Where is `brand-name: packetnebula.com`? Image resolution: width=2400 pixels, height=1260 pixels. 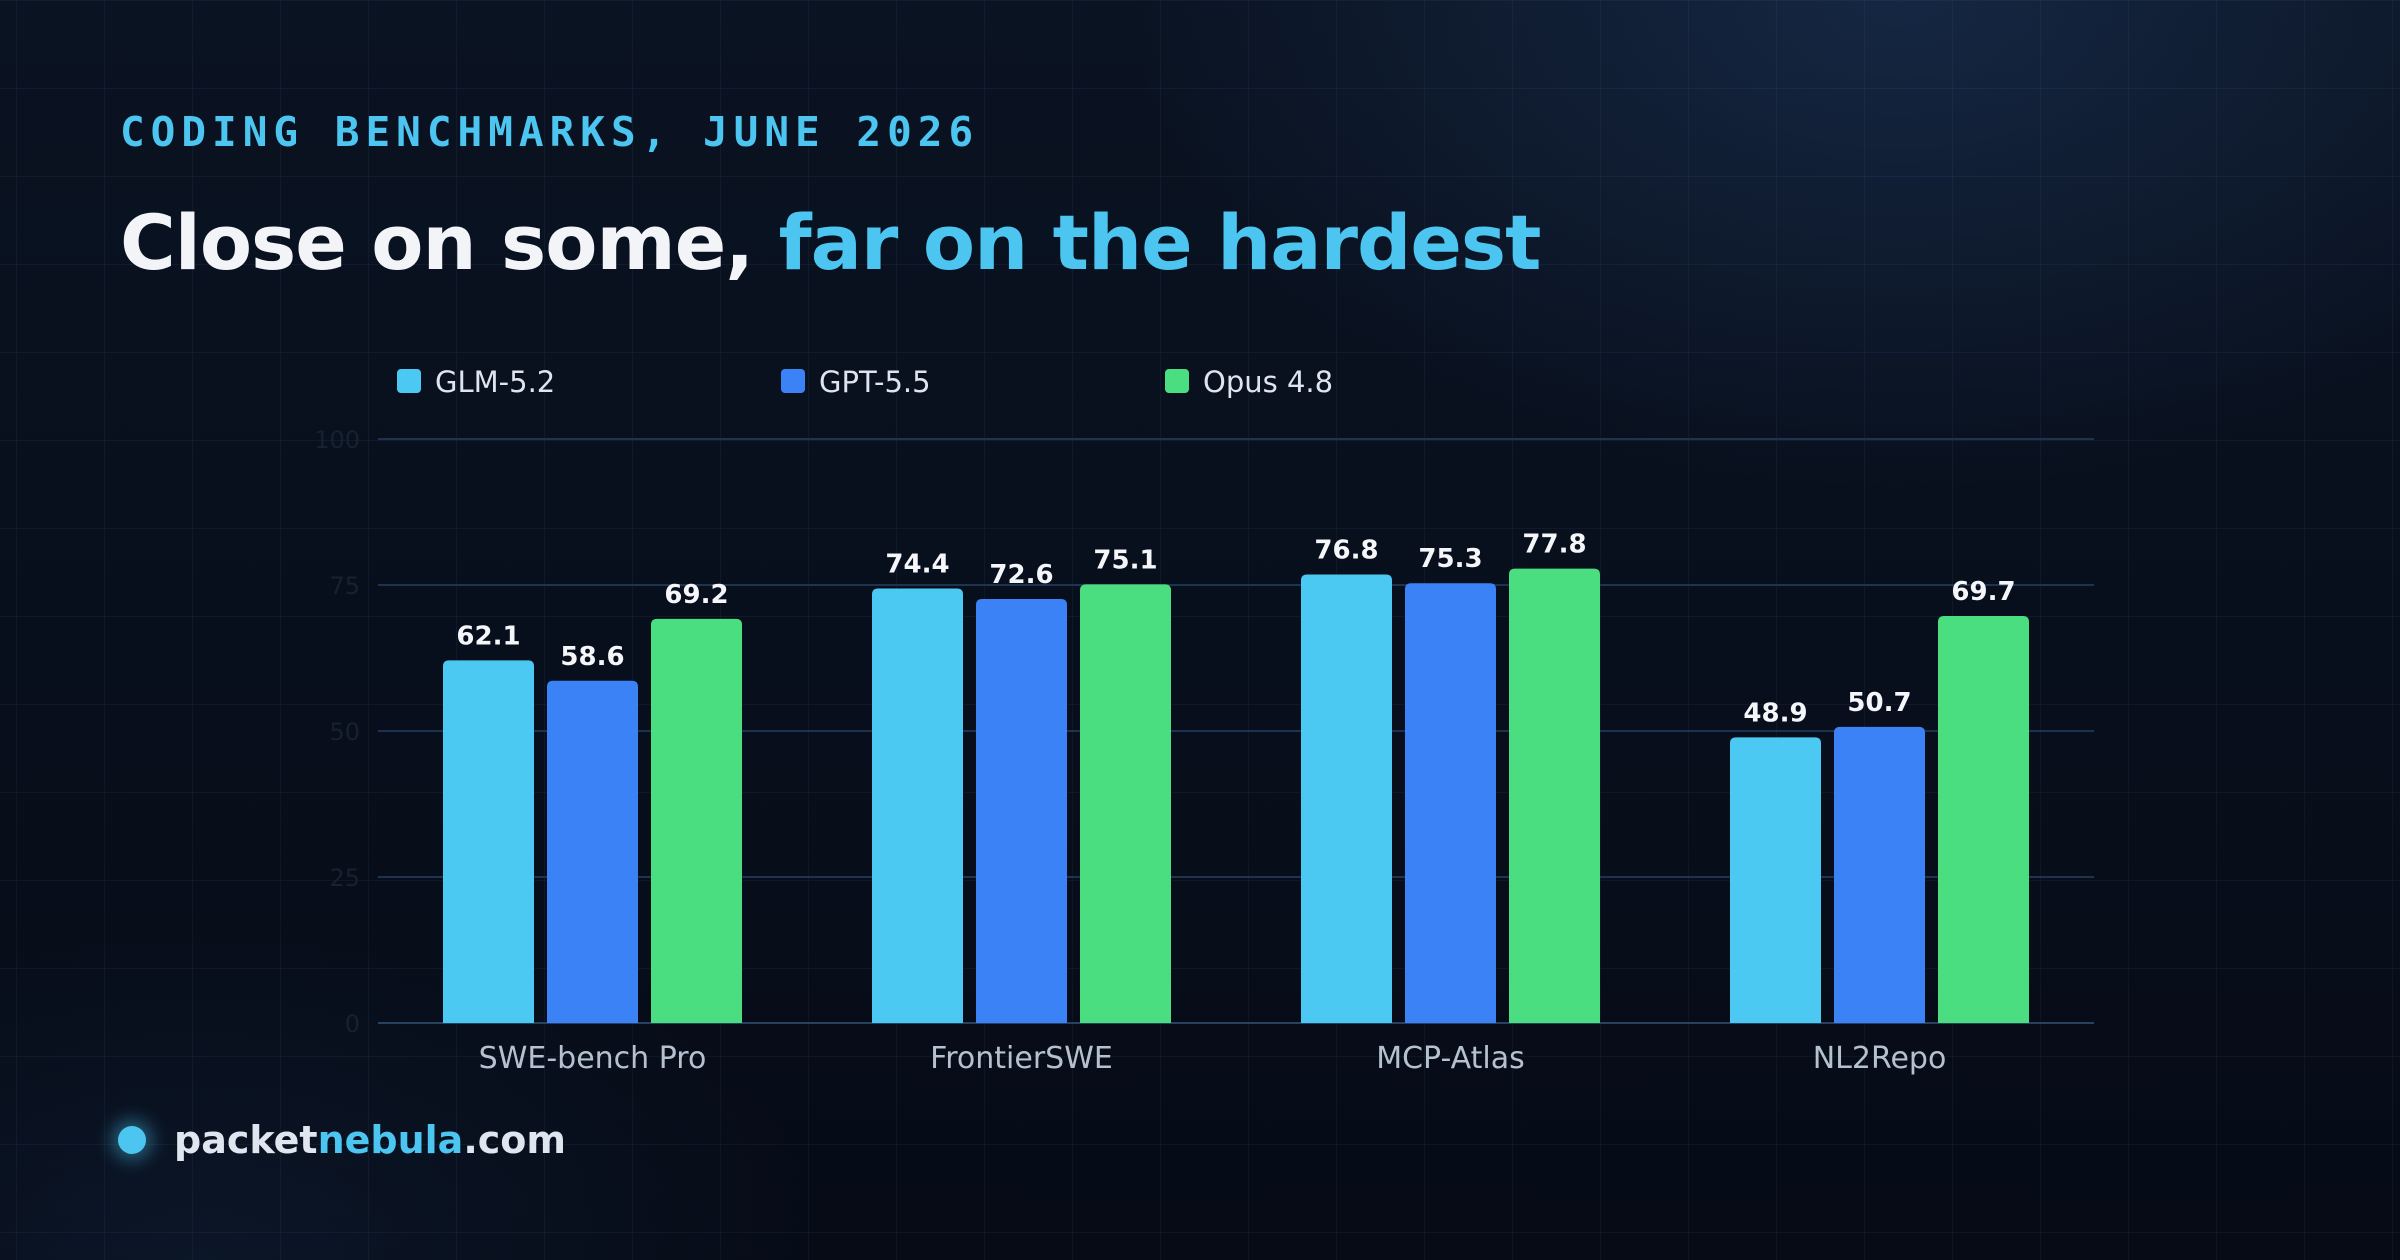 brand-name: packetnebula.com is located at coordinates (370, 1140).